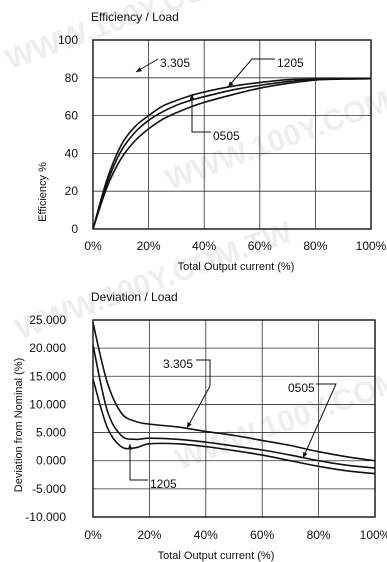 This screenshot has height=562, width=387. What do you see at coordinates (68, 40) in the screenshot?
I see `y-tick-label: 100` at bounding box center [68, 40].